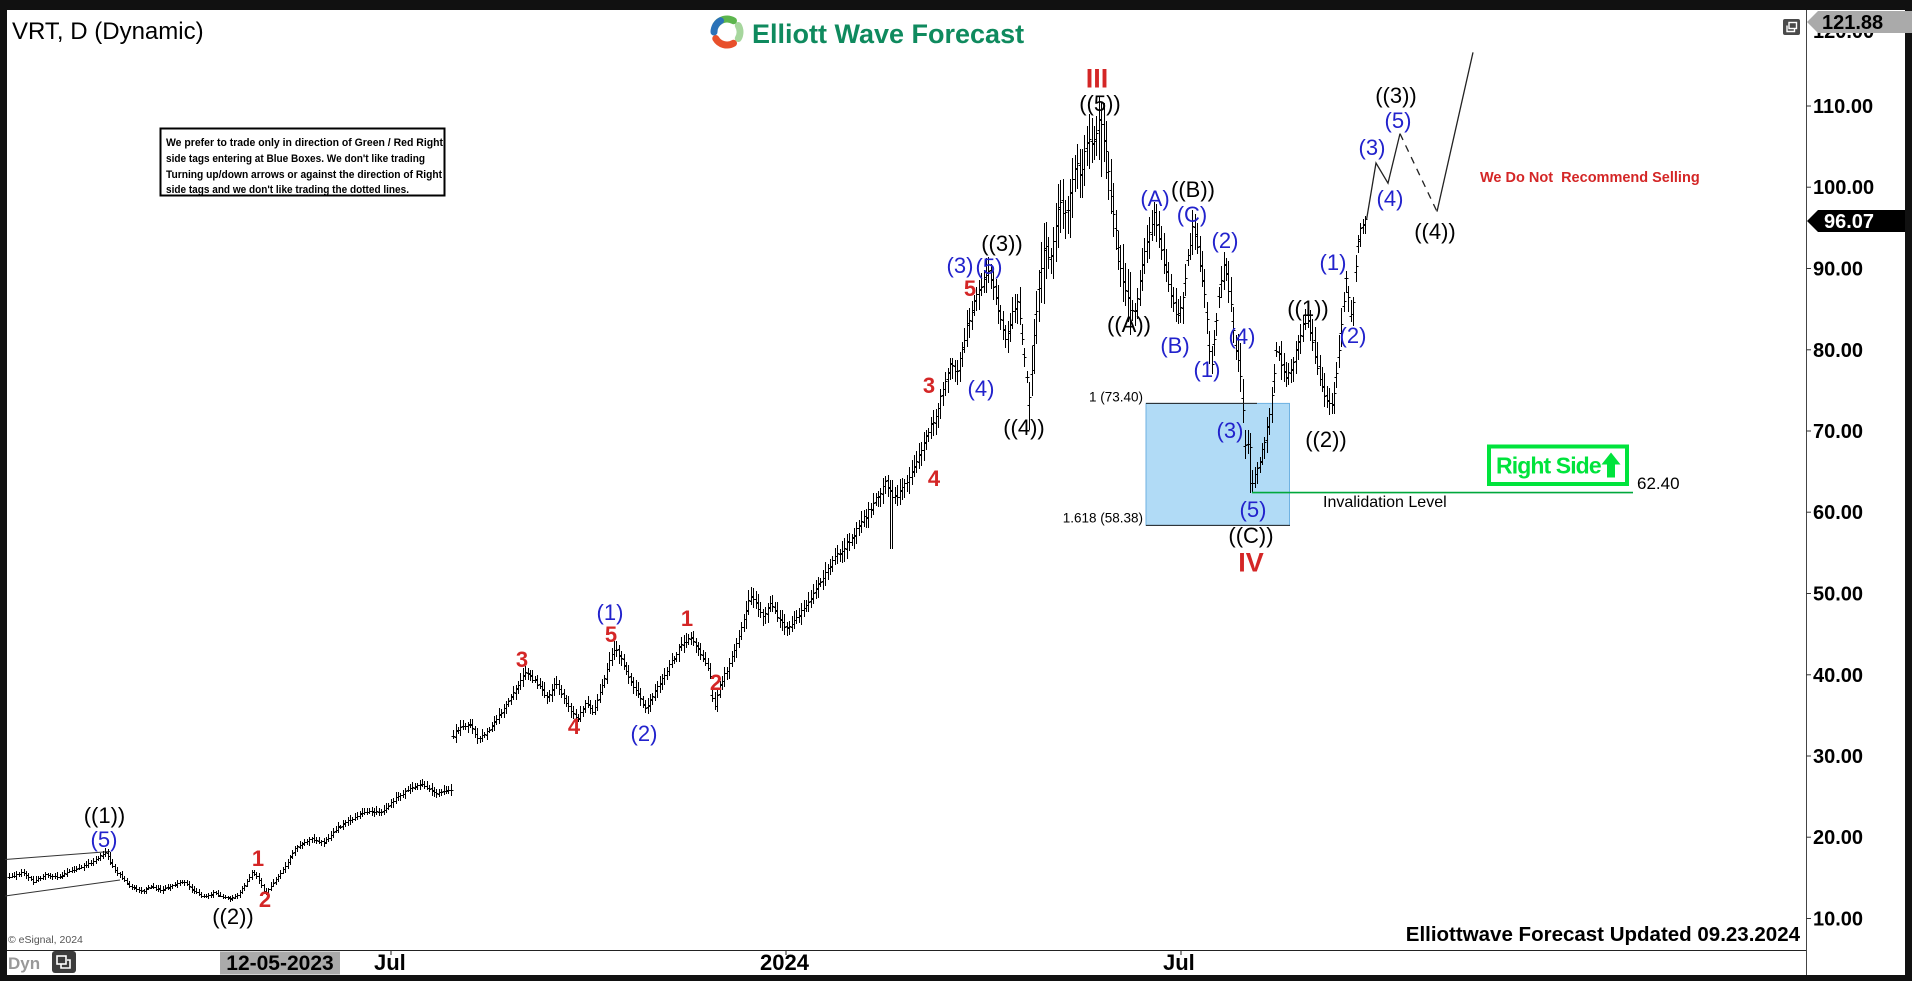  I want to click on svg-text: We Do Not Recommend Selling, so click(1590, 178).